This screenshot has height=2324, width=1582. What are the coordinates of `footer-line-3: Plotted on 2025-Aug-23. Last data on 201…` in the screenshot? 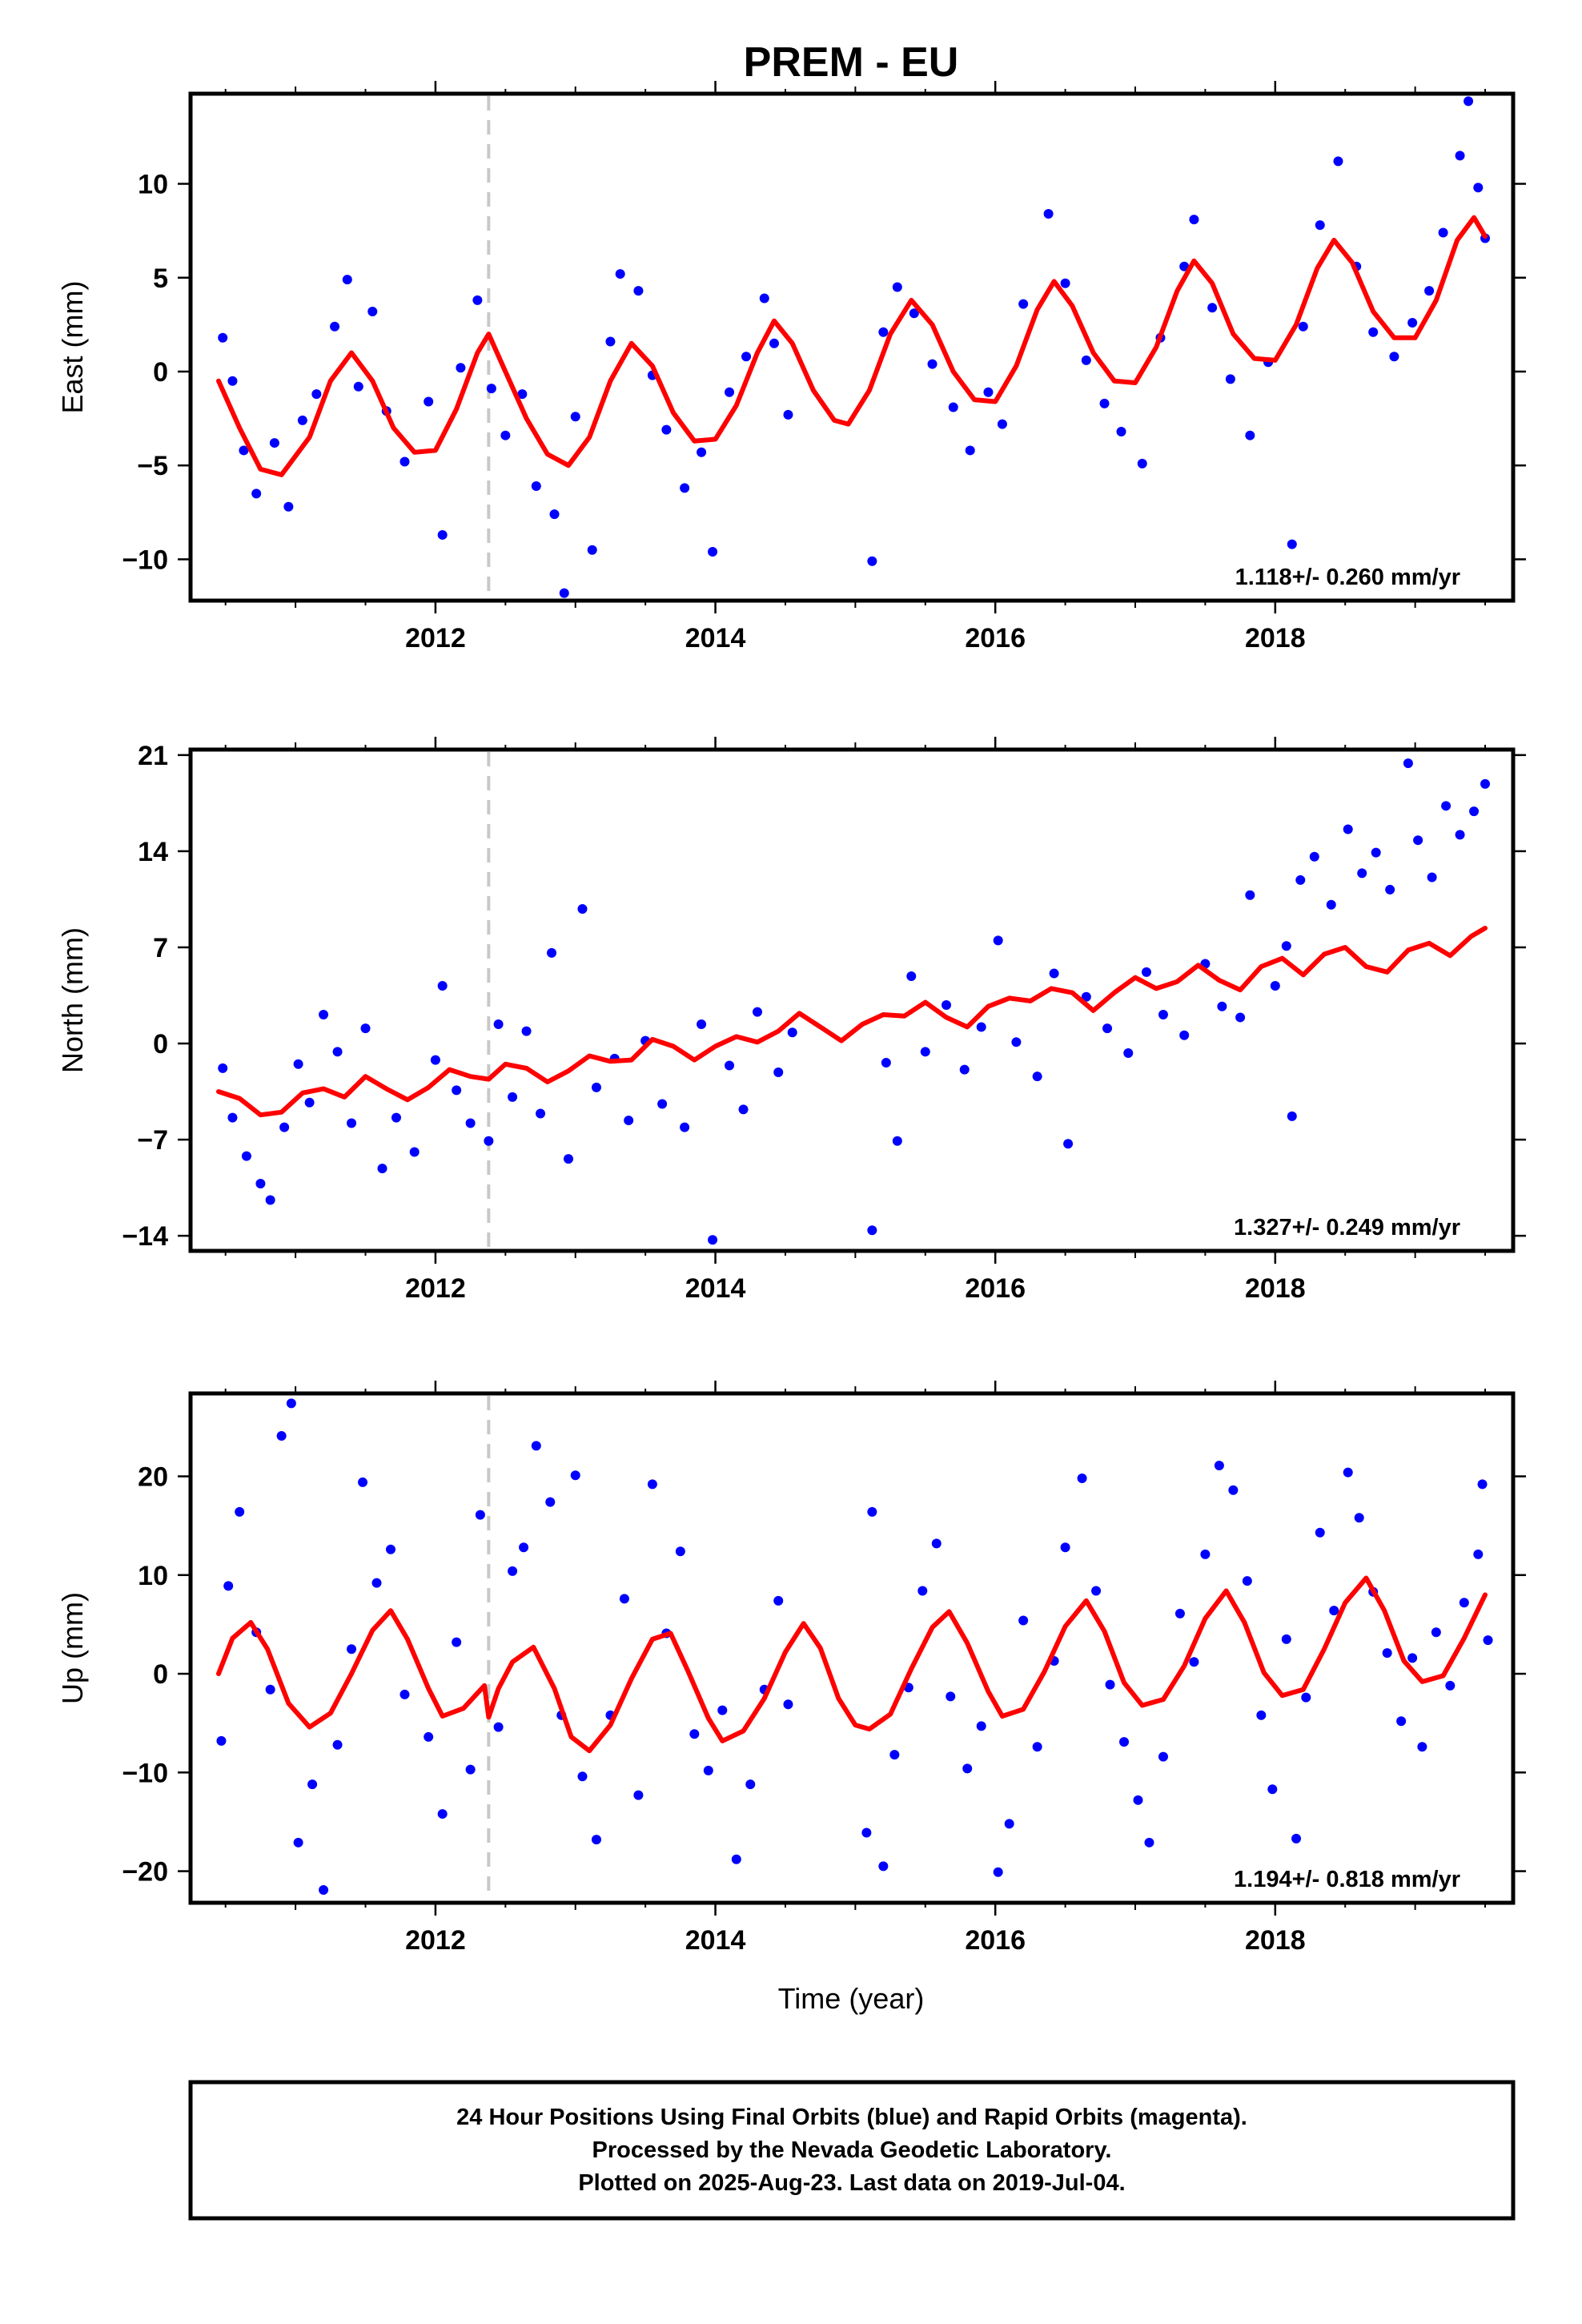 It's located at (851, 2183).